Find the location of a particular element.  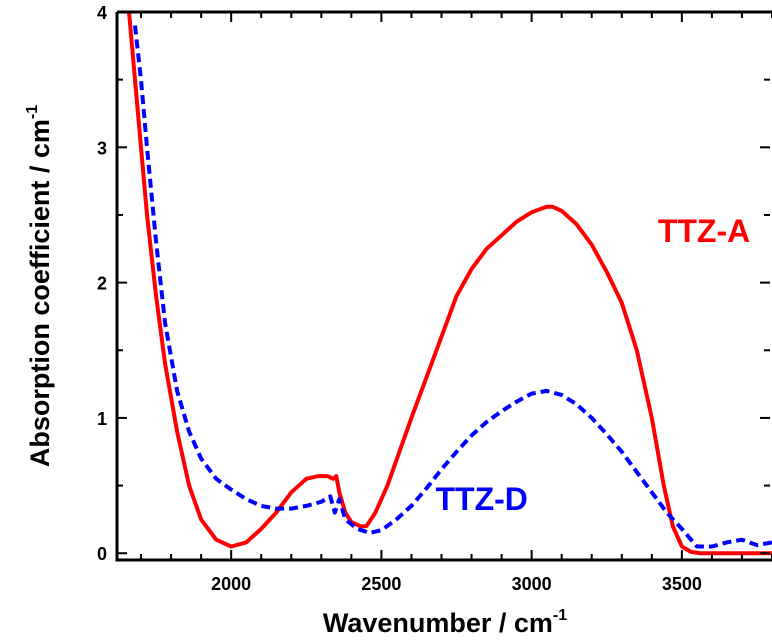

x-tick-label: 3000 is located at coordinates (532, 584).